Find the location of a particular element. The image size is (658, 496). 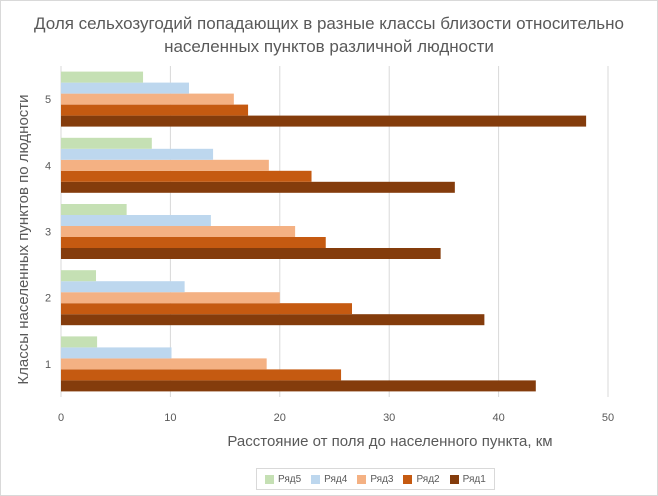

bar-Ряд5-cat-4 is located at coordinates (106, 143).